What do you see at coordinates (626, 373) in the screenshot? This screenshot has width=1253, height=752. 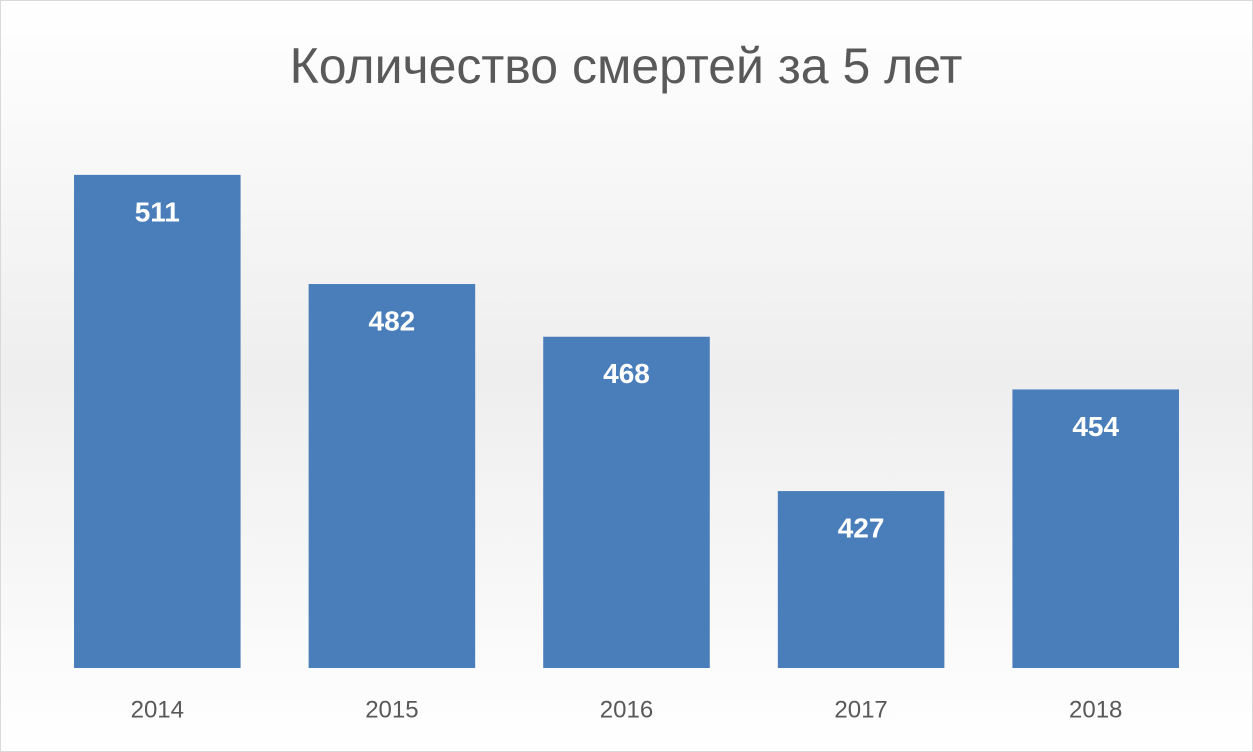 I see `data-label: 468` at bounding box center [626, 373].